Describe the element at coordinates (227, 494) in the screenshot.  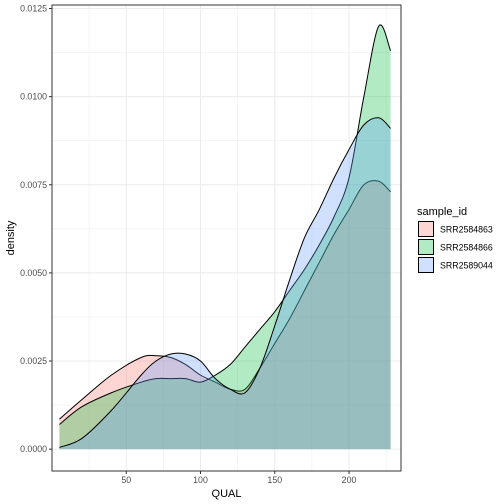
I see `x-axis-title: QUAL` at that location.